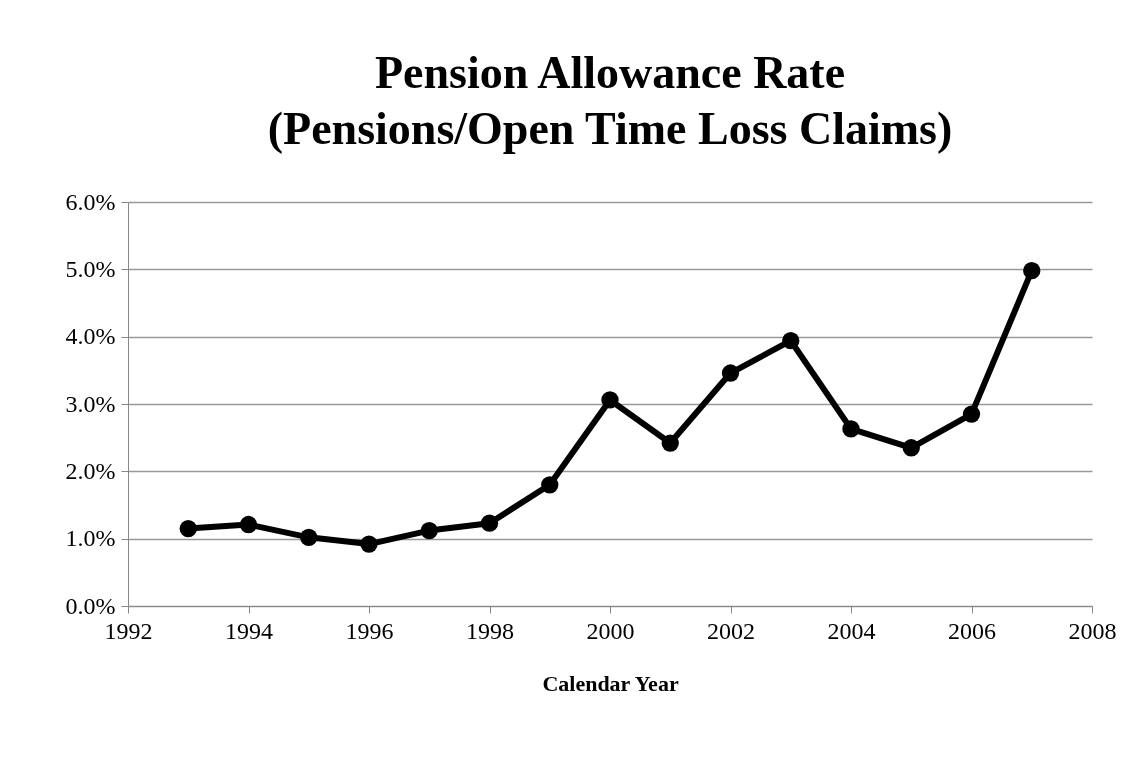 This screenshot has width=1142, height=767. What do you see at coordinates (90, 201) in the screenshot?
I see `y-tick-label: 6.0%` at bounding box center [90, 201].